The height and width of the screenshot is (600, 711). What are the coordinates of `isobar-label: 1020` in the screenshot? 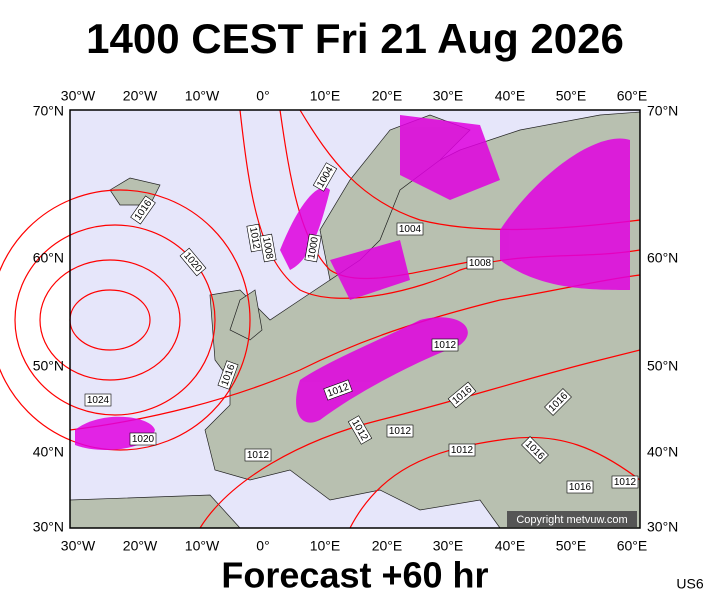 It's located at (143, 439).